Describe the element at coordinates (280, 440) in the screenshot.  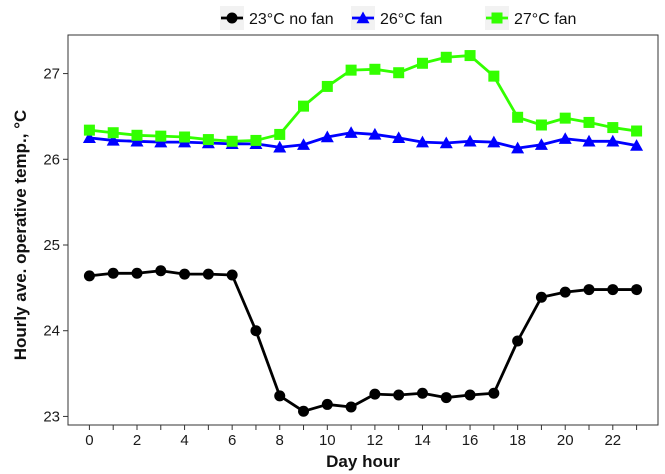
I see `x-tick-label: 8` at that location.